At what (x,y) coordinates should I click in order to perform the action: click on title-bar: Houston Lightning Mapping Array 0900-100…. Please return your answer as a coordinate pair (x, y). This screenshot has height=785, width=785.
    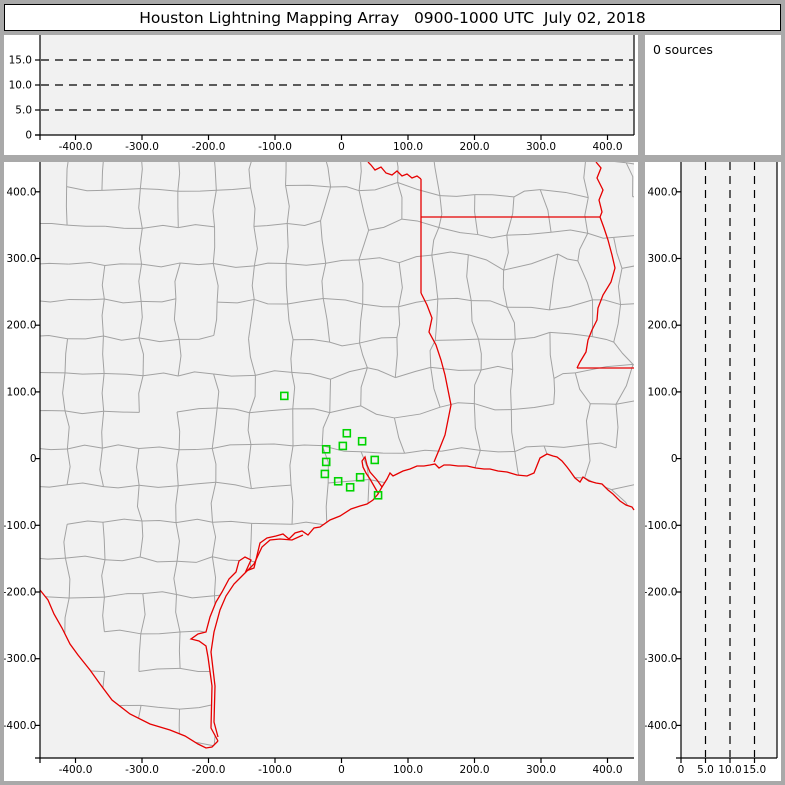
    Looking at the image, I should click on (392, 17).